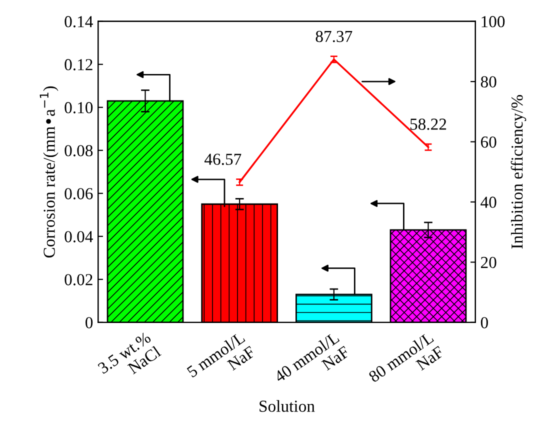 This screenshot has width=539, height=427. I want to click on y-tick-label: 0.02, so click(78, 280).